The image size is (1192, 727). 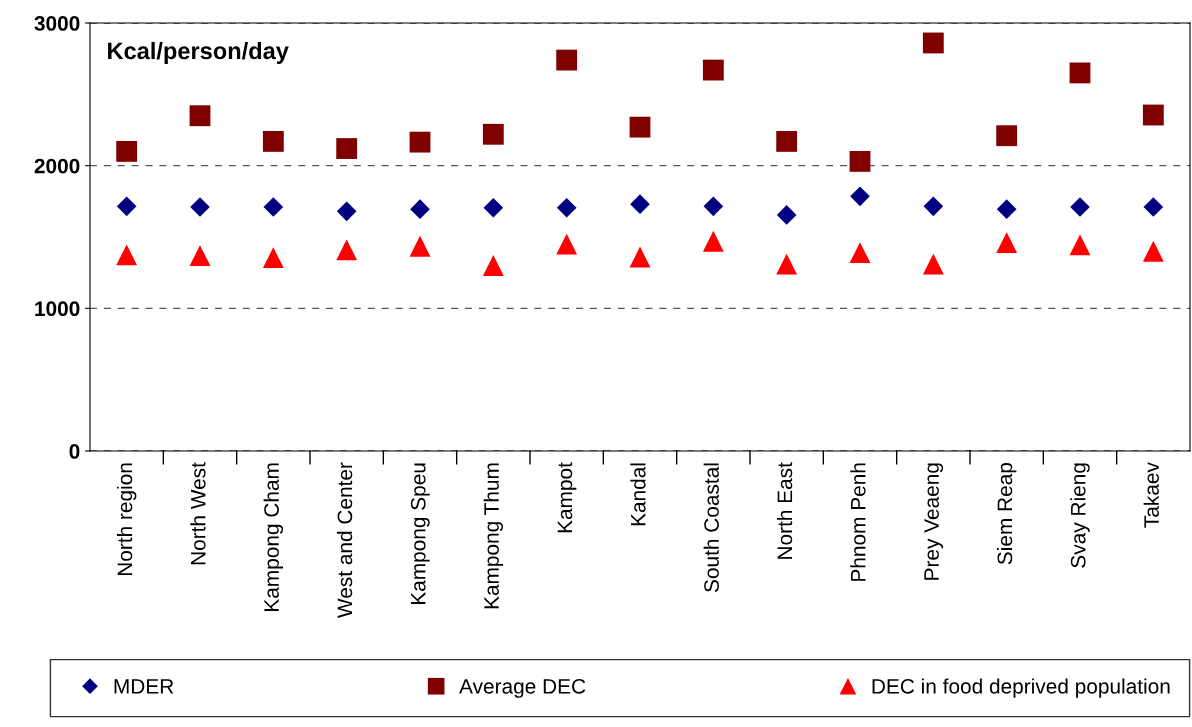 What do you see at coordinates (858, 522) in the screenshot?
I see `x-tick-label: Phnom Penh` at bounding box center [858, 522].